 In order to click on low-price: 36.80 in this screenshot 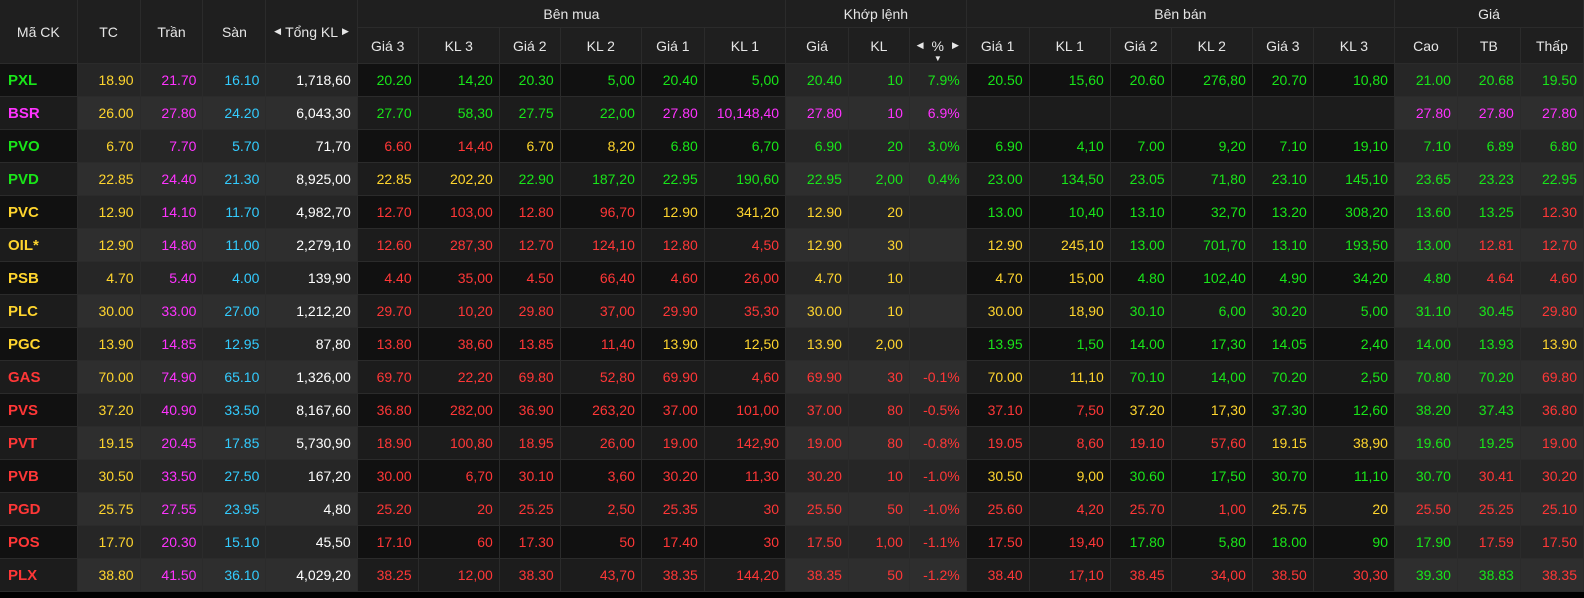, I will do `click(1552, 410)`.